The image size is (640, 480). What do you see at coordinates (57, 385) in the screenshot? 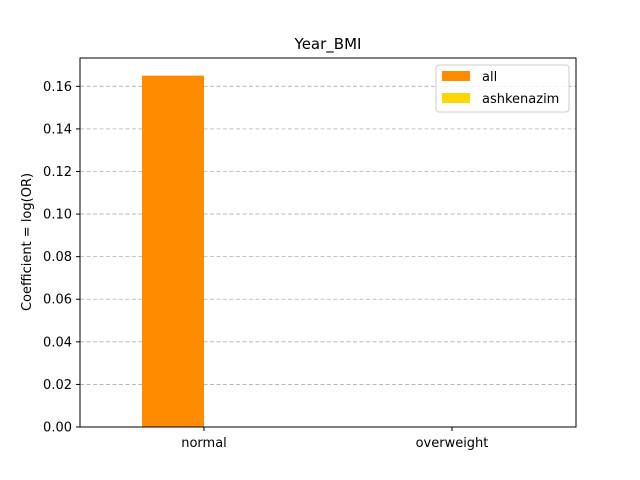
I see `y-tick-label: 0.02` at bounding box center [57, 385].